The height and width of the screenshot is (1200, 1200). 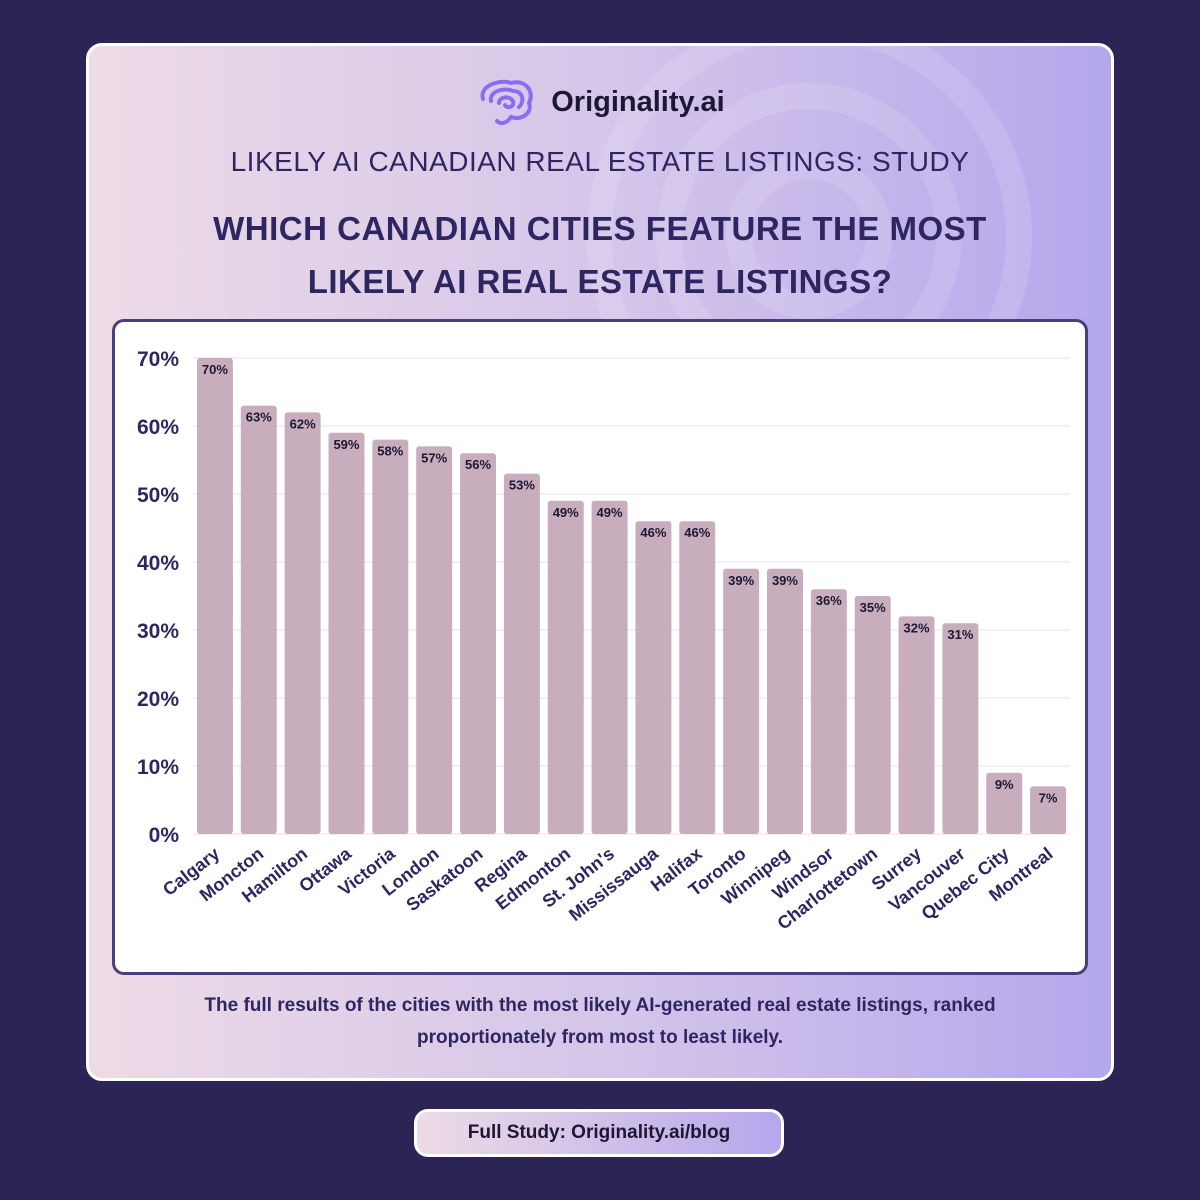 What do you see at coordinates (1048, 797) in the screenshot?
I see `data-label: 7%` at bounding box center [1048, 797].